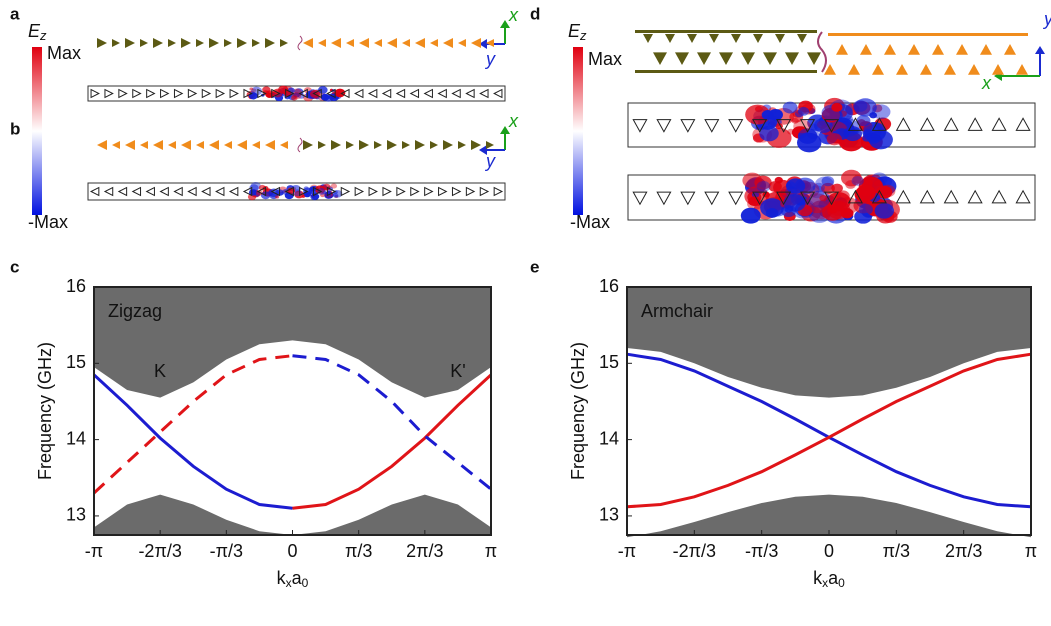 The height and width of the screenshot is (626, 1051). Describe the element at coordinates (45, 411) in the screenshot. I see `y-axis-label: Frequency (GHz)` at that location.